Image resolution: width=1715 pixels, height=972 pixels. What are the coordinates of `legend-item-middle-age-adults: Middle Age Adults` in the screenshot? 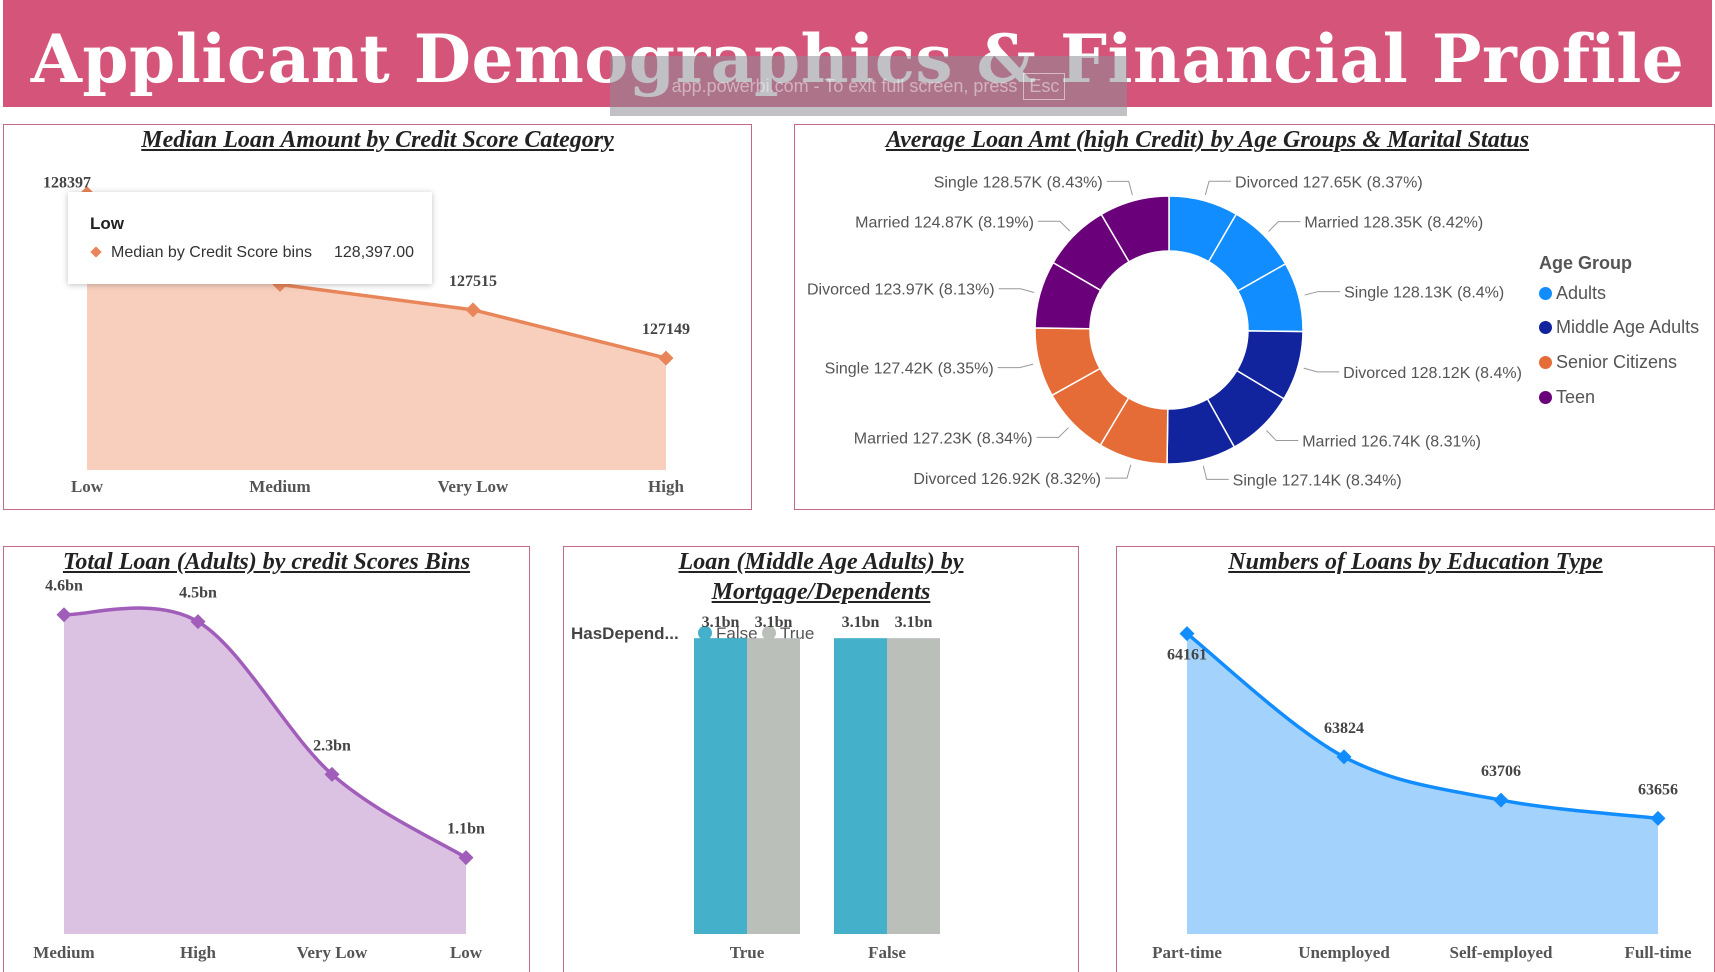 It's located at (1619, 327).